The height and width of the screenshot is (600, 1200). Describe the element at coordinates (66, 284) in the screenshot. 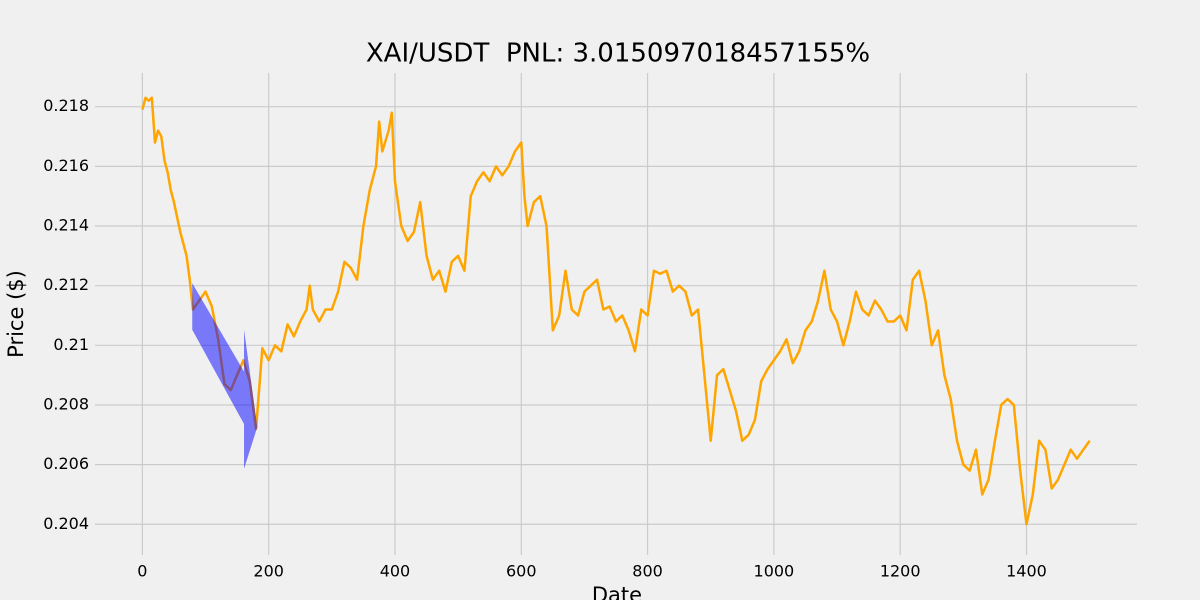

I see `y-tick-label: 0.212` at that location.